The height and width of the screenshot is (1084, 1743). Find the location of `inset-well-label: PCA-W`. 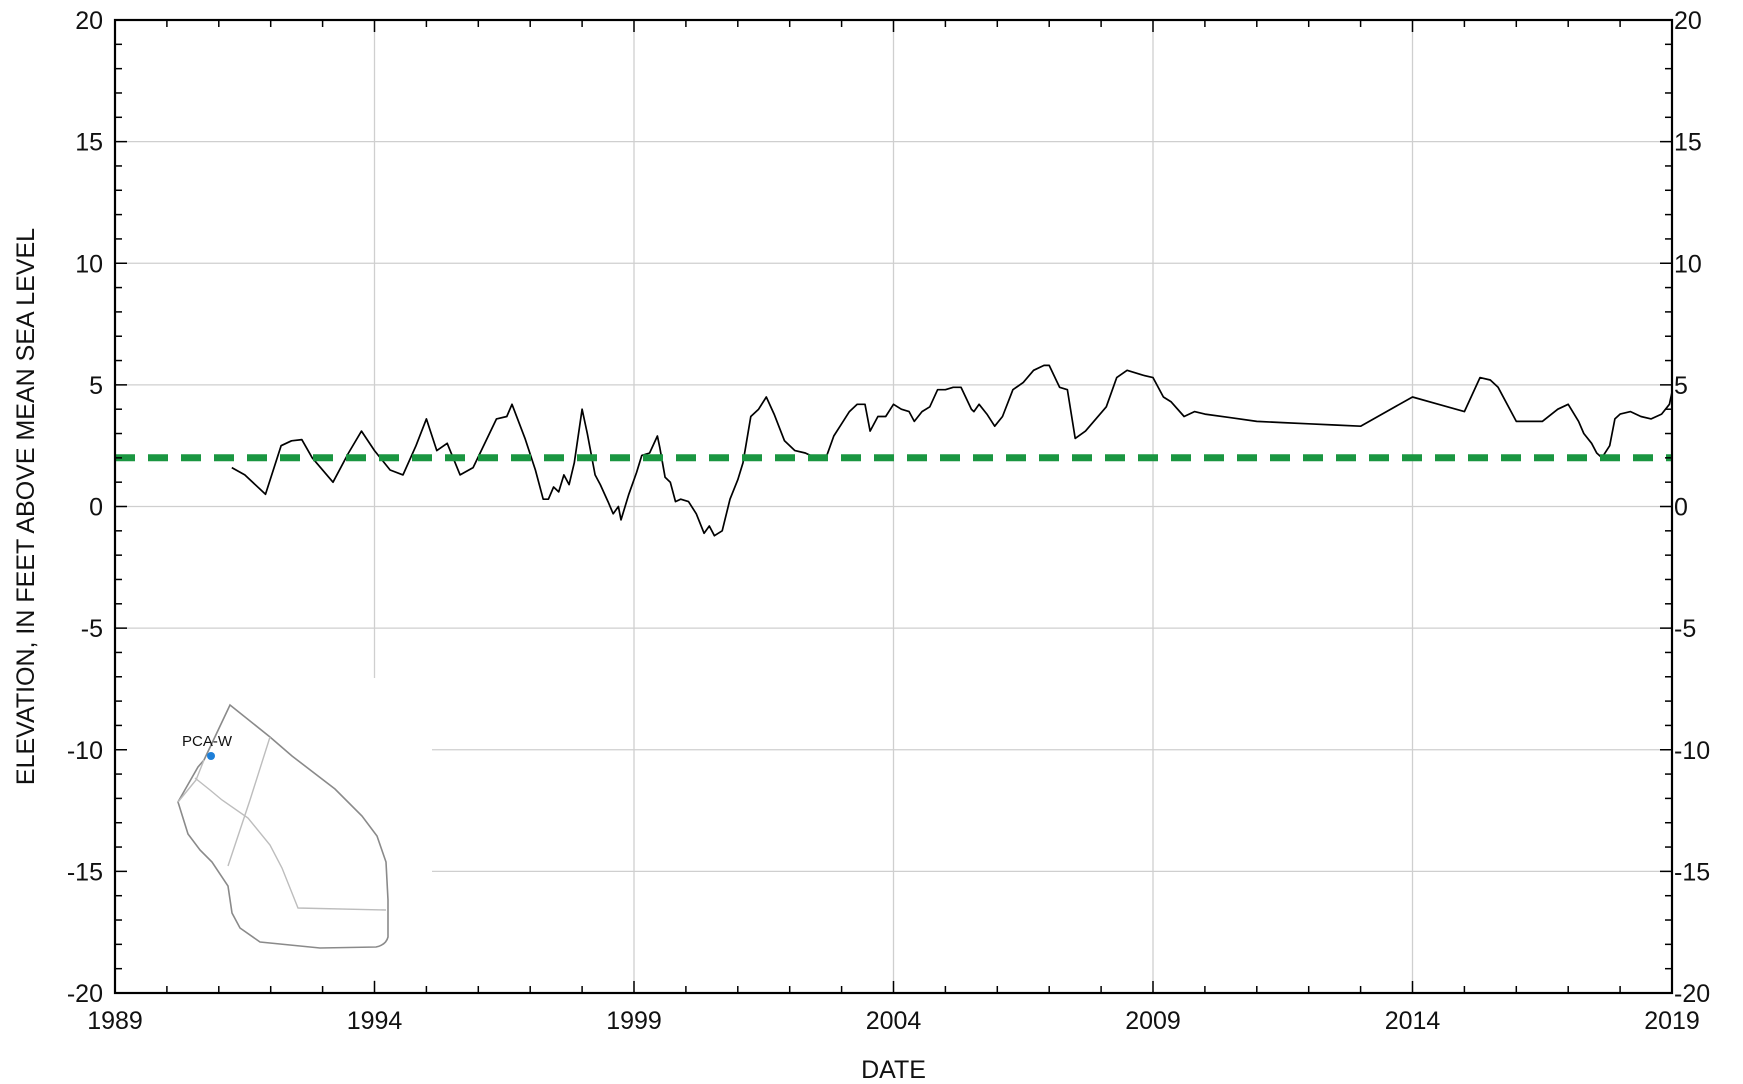

inset-well-label: PCA-W is located at coordinates (207, 741).